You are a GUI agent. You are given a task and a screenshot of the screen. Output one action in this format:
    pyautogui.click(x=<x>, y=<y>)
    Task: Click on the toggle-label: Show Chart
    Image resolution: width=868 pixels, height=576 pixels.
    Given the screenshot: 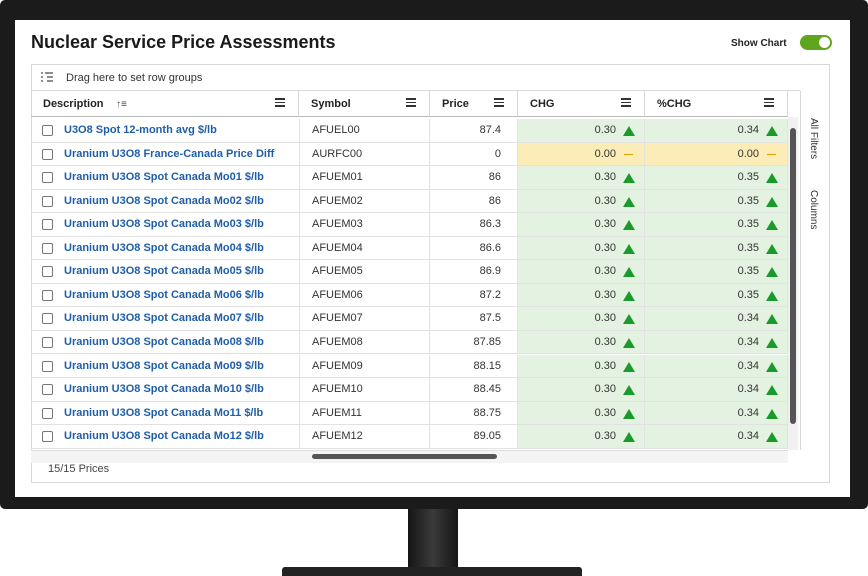 What is the action you would take?
    pyautogui.click(x=759, y=43)
    